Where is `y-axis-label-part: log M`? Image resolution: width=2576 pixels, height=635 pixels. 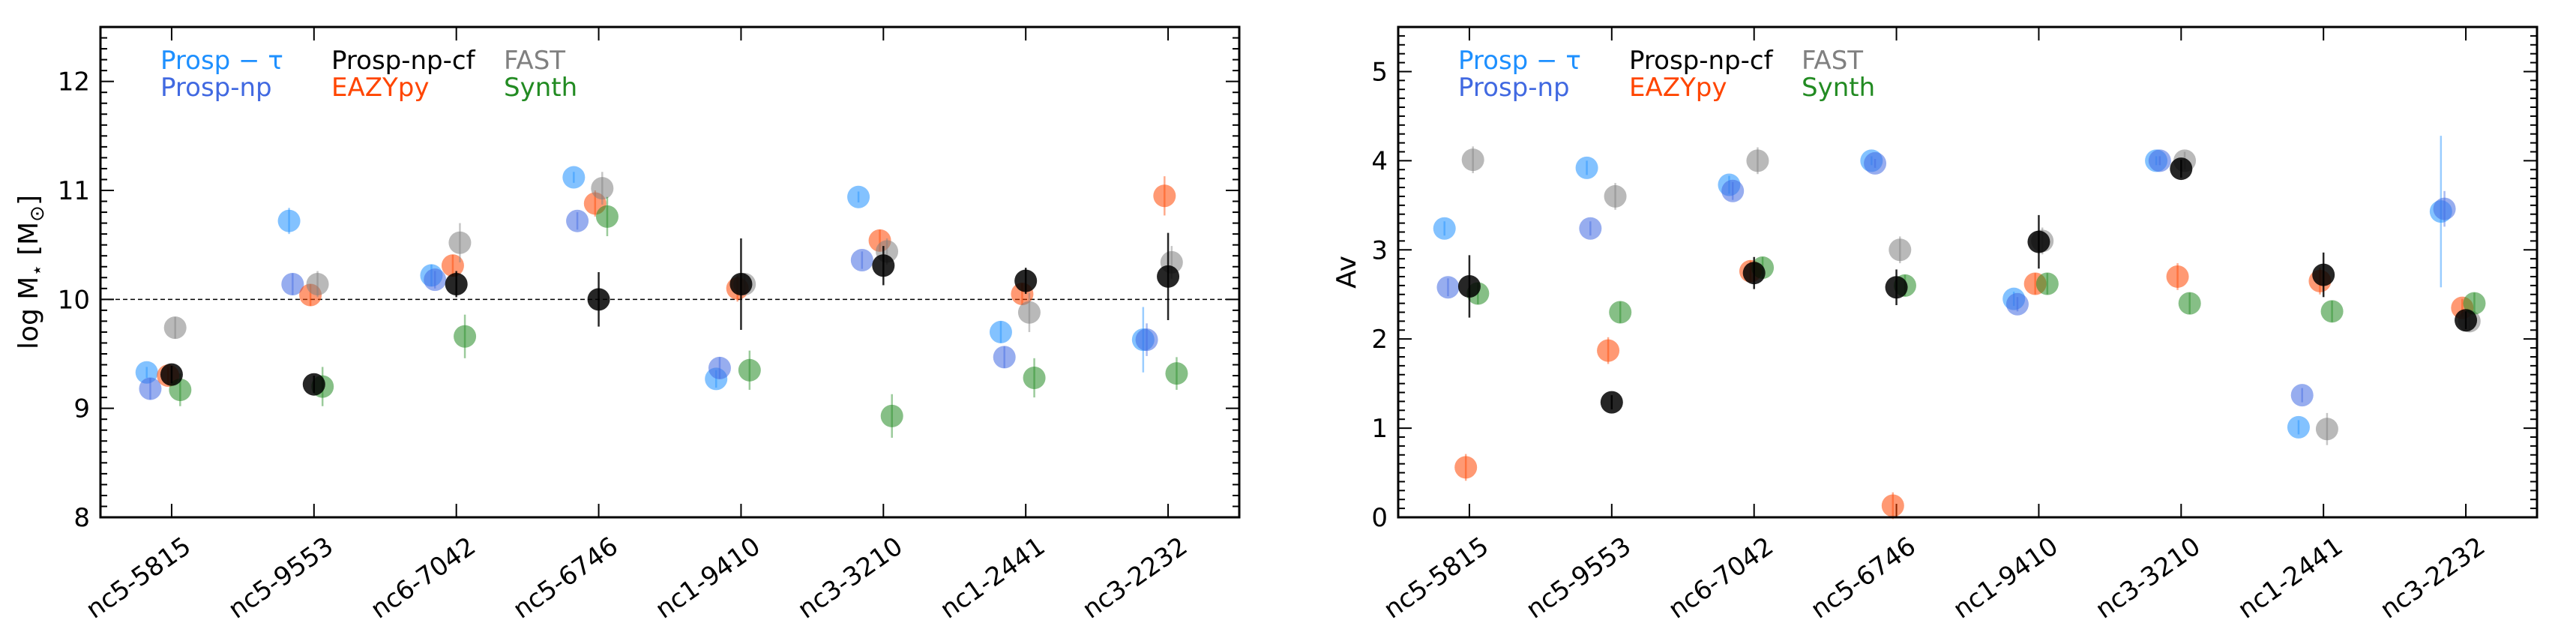
y-axis-label-part: log M is located at coordinates (29, 313).